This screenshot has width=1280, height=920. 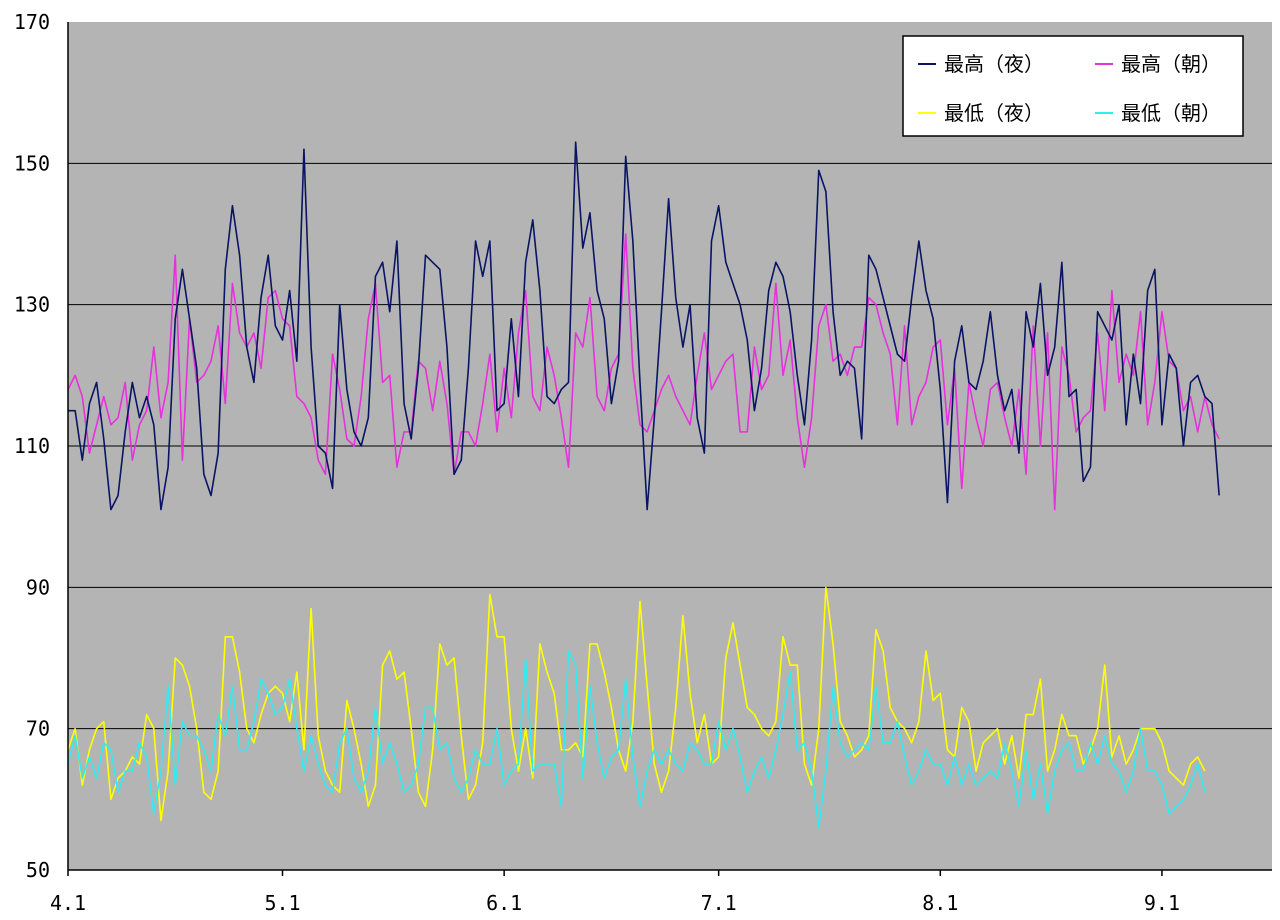 What do you see at coordinates (1171, 64) in the screenshot?
I see `legend-label: 最高（朝）` at bounding box center [1171, 64].